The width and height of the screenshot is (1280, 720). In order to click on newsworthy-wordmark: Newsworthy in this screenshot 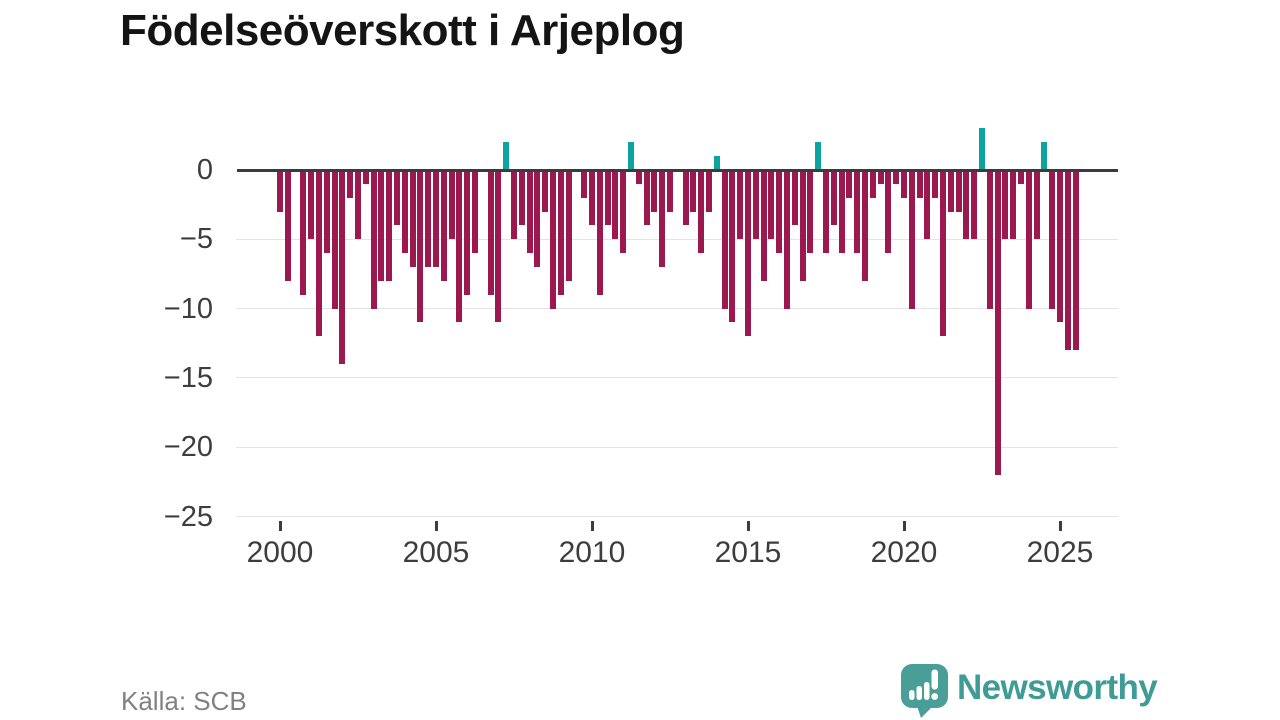, I will do `click(1057, 687)`.